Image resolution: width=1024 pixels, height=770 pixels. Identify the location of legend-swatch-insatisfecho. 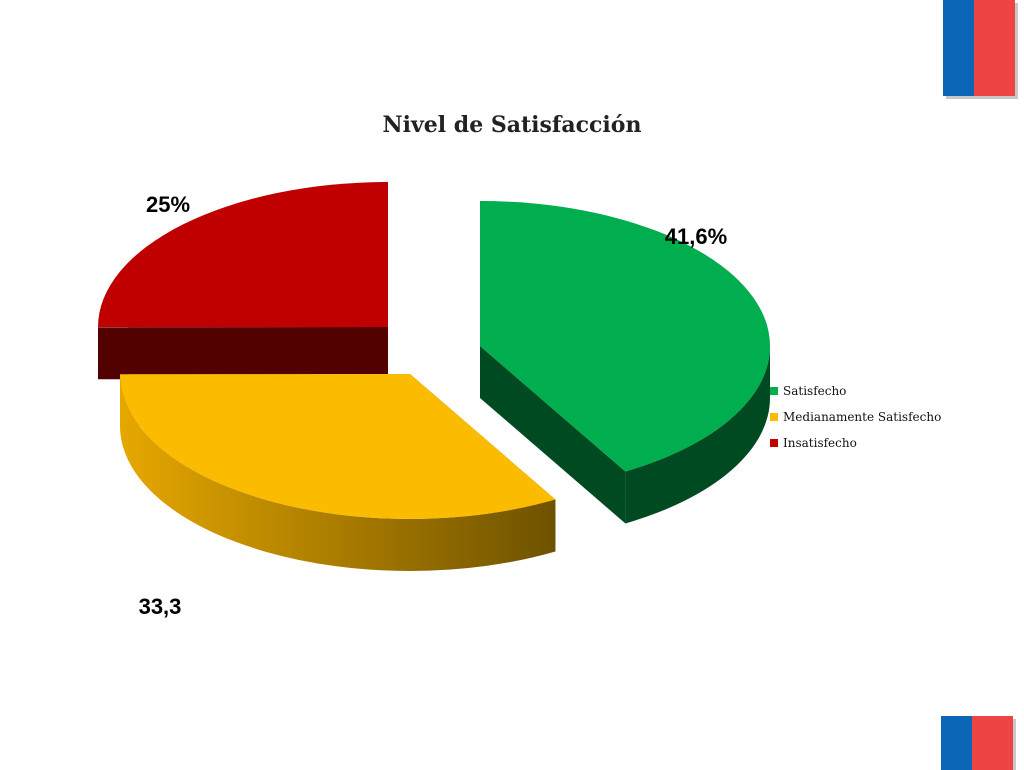
(774, 443).